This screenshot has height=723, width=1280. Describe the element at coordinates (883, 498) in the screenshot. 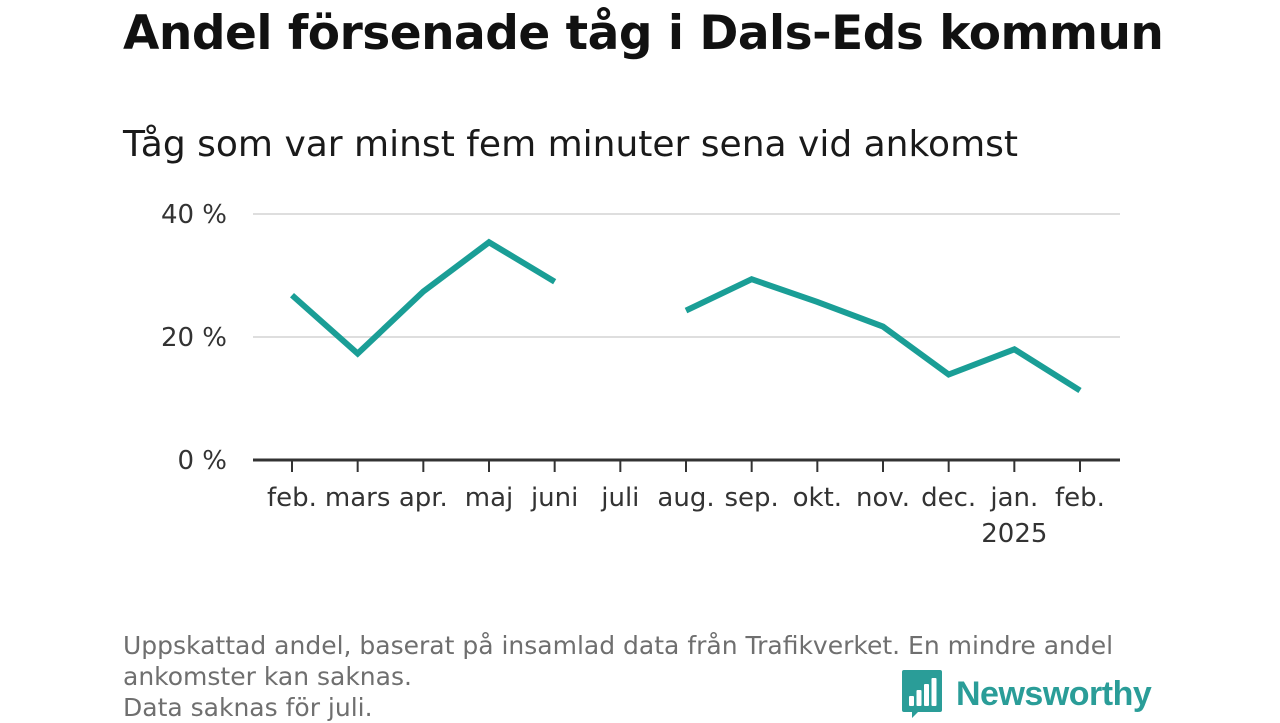

I see `x-tick-label: nov.` at that location.